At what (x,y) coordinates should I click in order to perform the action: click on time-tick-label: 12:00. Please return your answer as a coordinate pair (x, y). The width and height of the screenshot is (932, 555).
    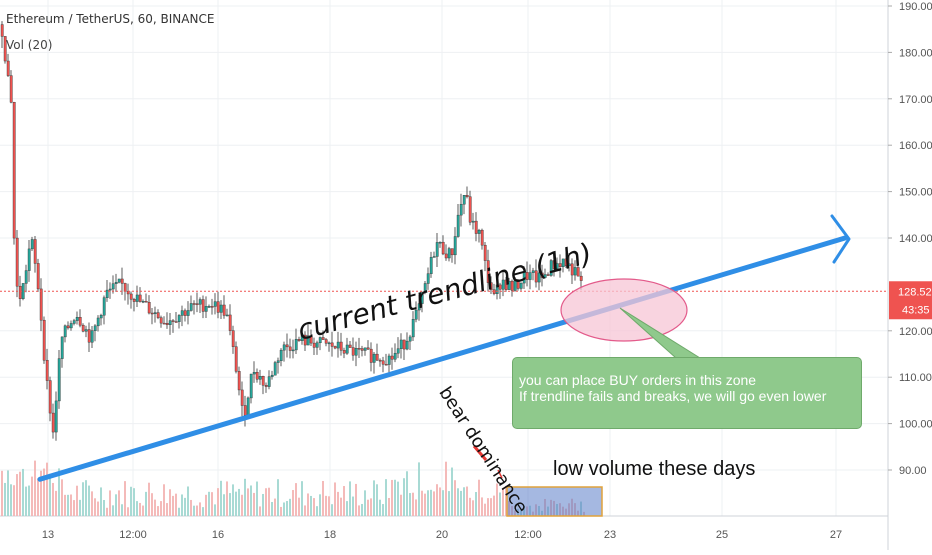
    Looking at the image, I should click on (528, 535).